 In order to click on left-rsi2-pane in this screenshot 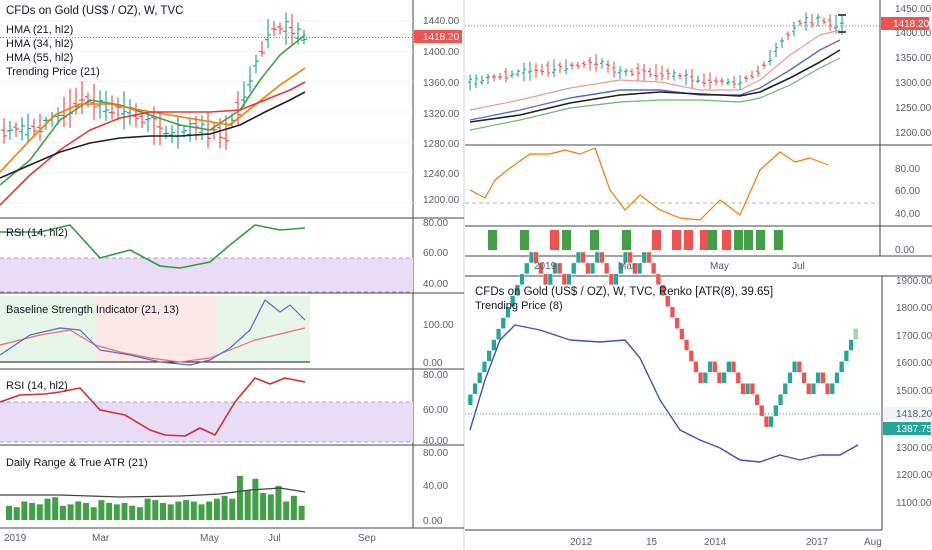, I will do `click(206, 410)`.